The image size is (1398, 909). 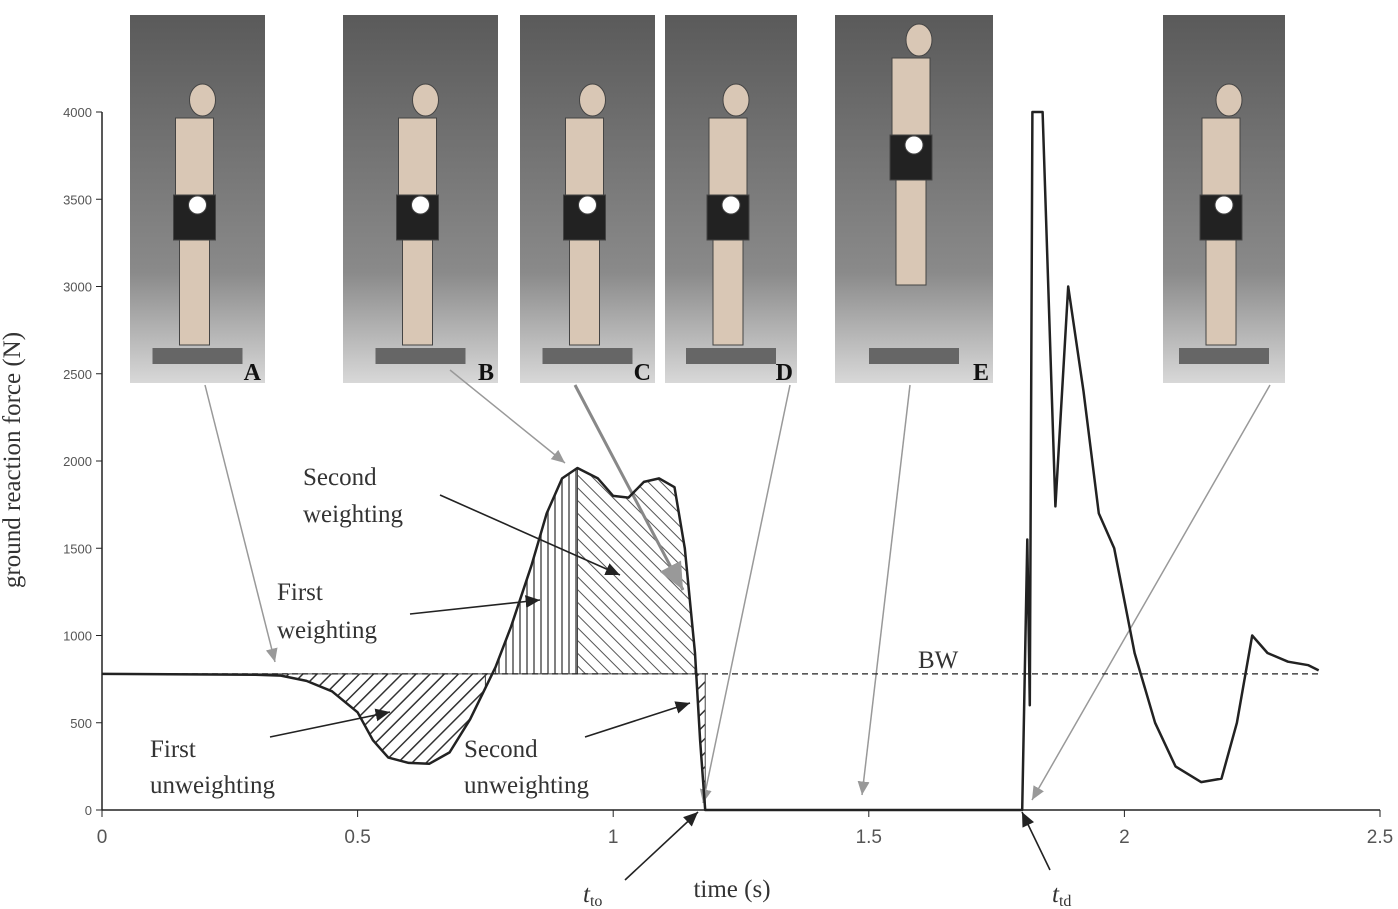 I want to click on photo-label: C, so click(x=642, y=373).